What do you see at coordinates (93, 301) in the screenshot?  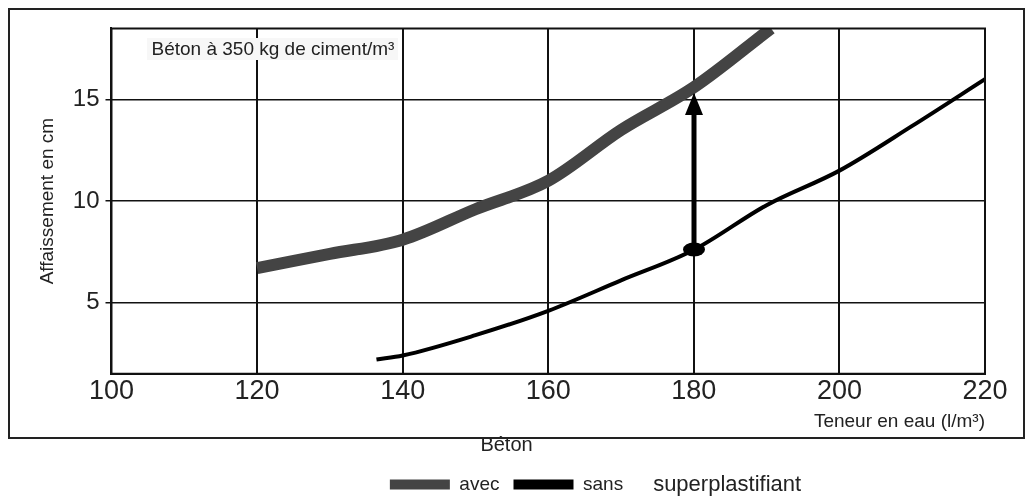 I see `y-tick-label: 5` at bounding box center [93, 301].